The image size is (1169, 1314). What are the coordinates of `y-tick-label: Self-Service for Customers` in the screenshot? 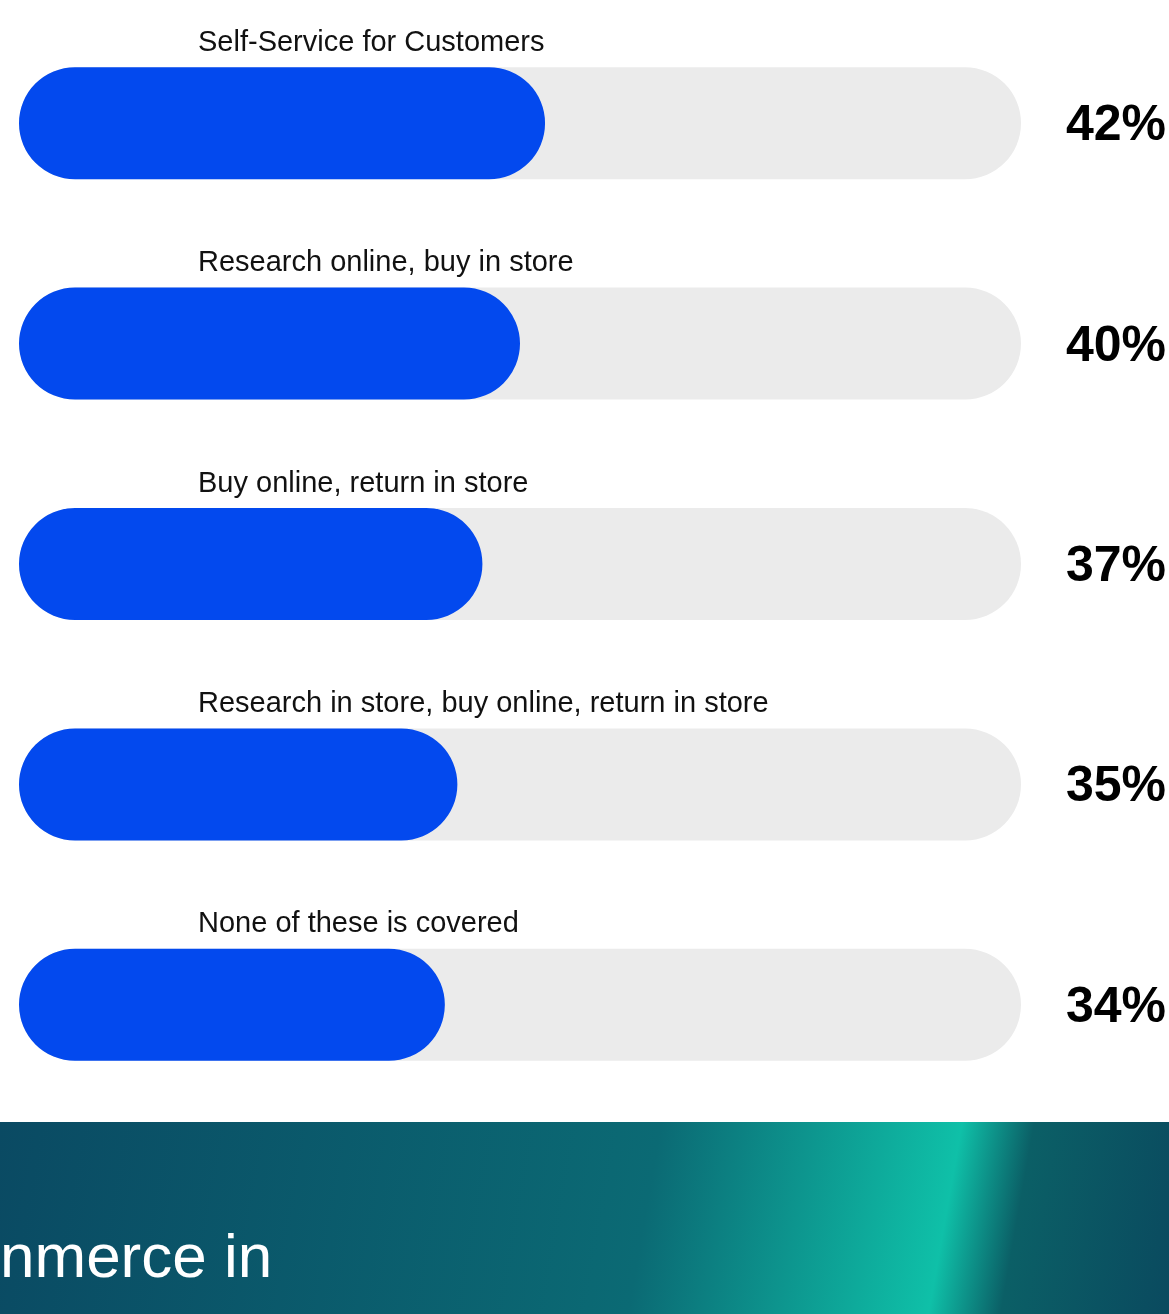 It's located at (371, 40).